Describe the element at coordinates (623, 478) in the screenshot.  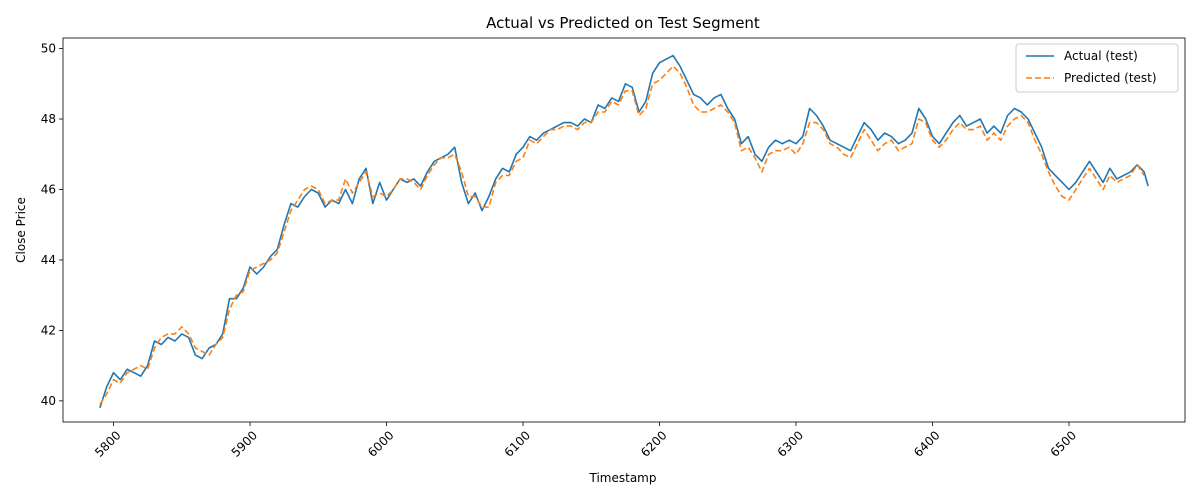
I see `x-axis-label: Timestamp` at that location.